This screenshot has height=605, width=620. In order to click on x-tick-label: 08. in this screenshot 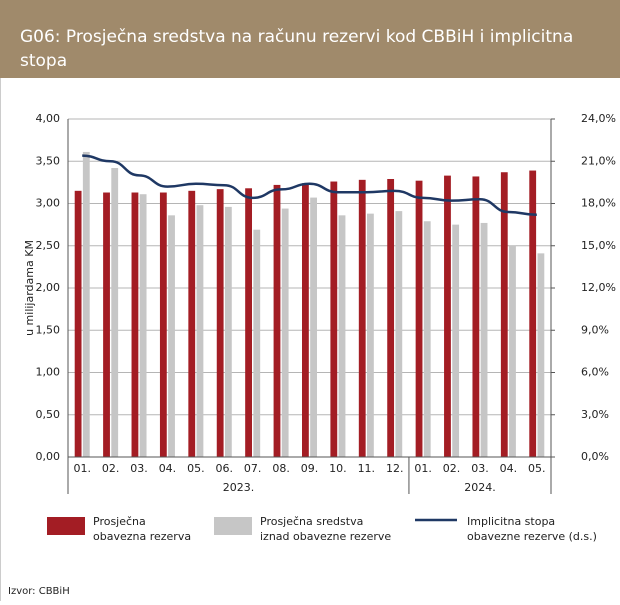, I will do `click(281, 468)`.